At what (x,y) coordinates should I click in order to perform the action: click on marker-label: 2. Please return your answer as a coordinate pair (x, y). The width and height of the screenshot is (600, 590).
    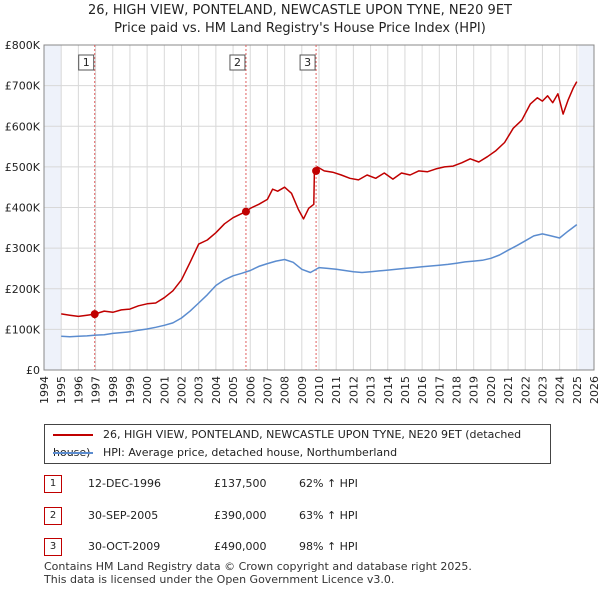
    Looking at the image, I should click on (237, 62).